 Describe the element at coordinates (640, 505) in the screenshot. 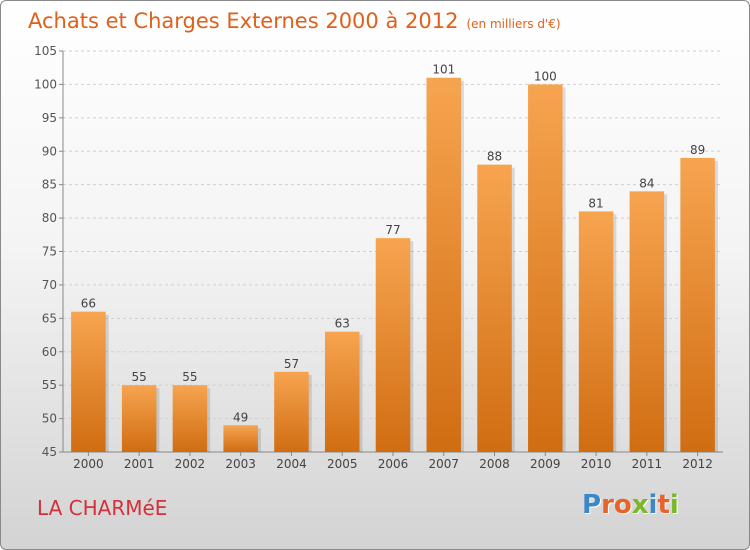

I see `logo-letter: x` at that location.